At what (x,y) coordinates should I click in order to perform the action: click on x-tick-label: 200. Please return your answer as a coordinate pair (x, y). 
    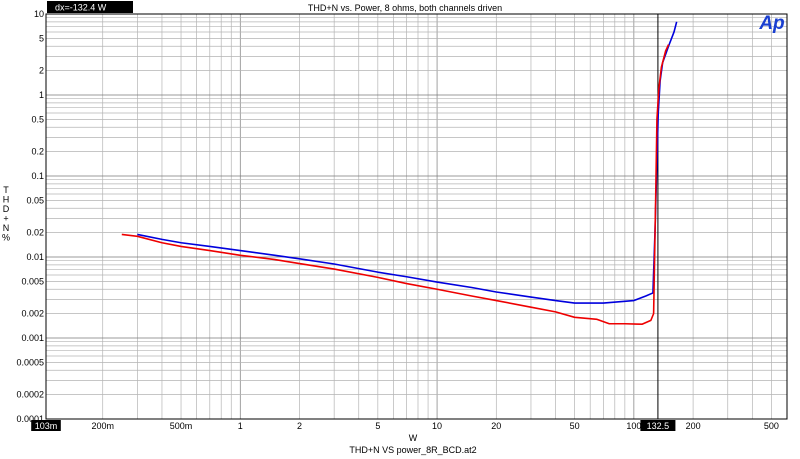
    Looking at the image, I should click on (693, 426).